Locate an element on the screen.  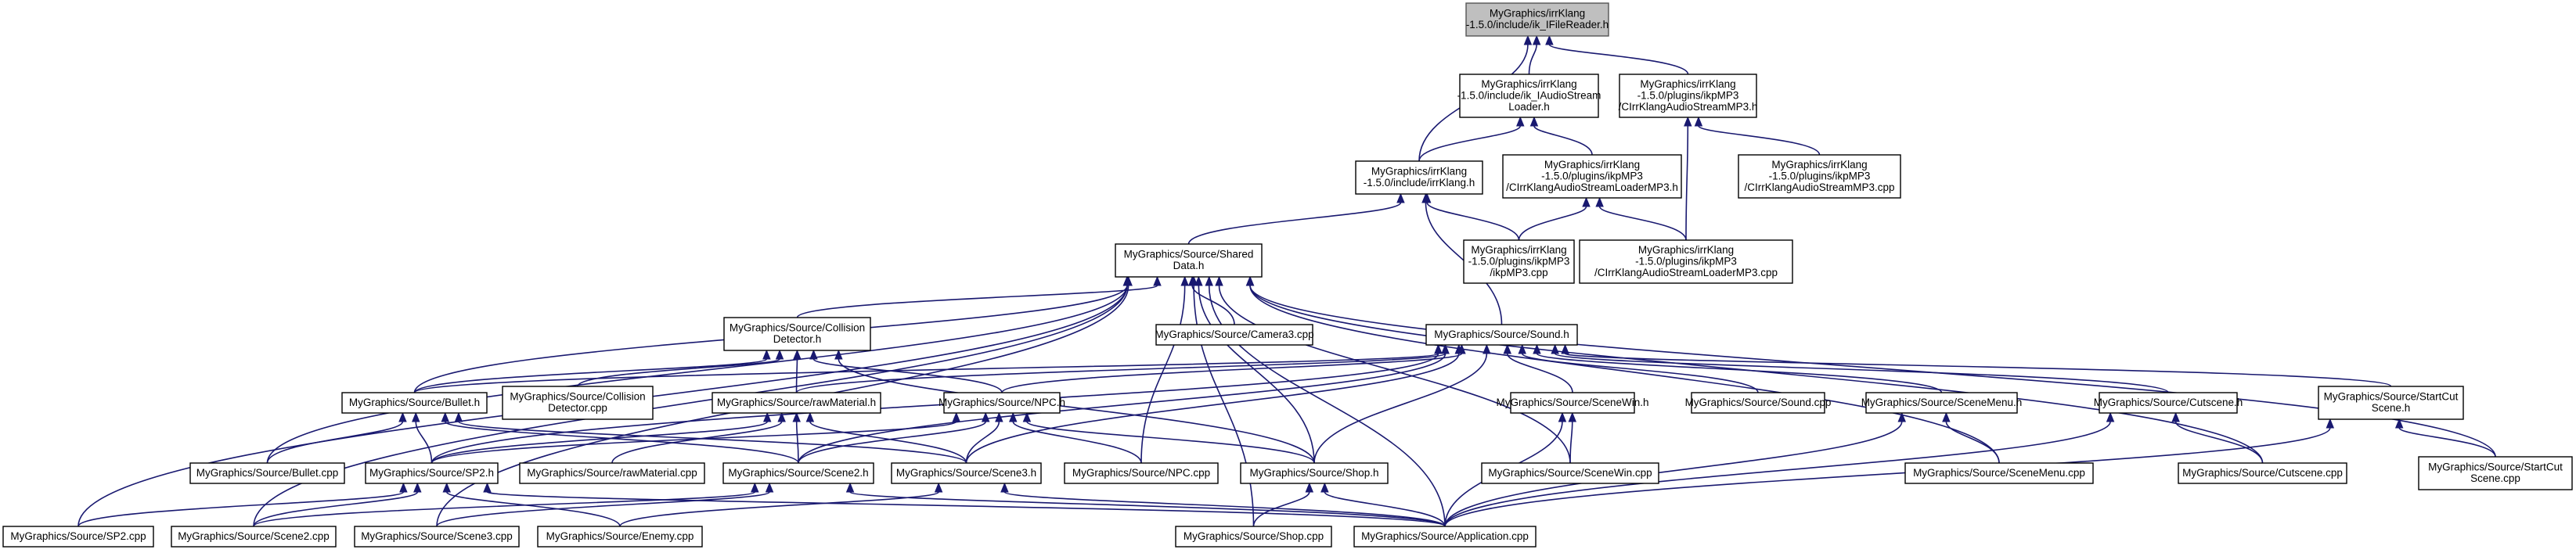
file-node: MyGraphics/Source/Shop.h is located at coordinates (1314, 473).